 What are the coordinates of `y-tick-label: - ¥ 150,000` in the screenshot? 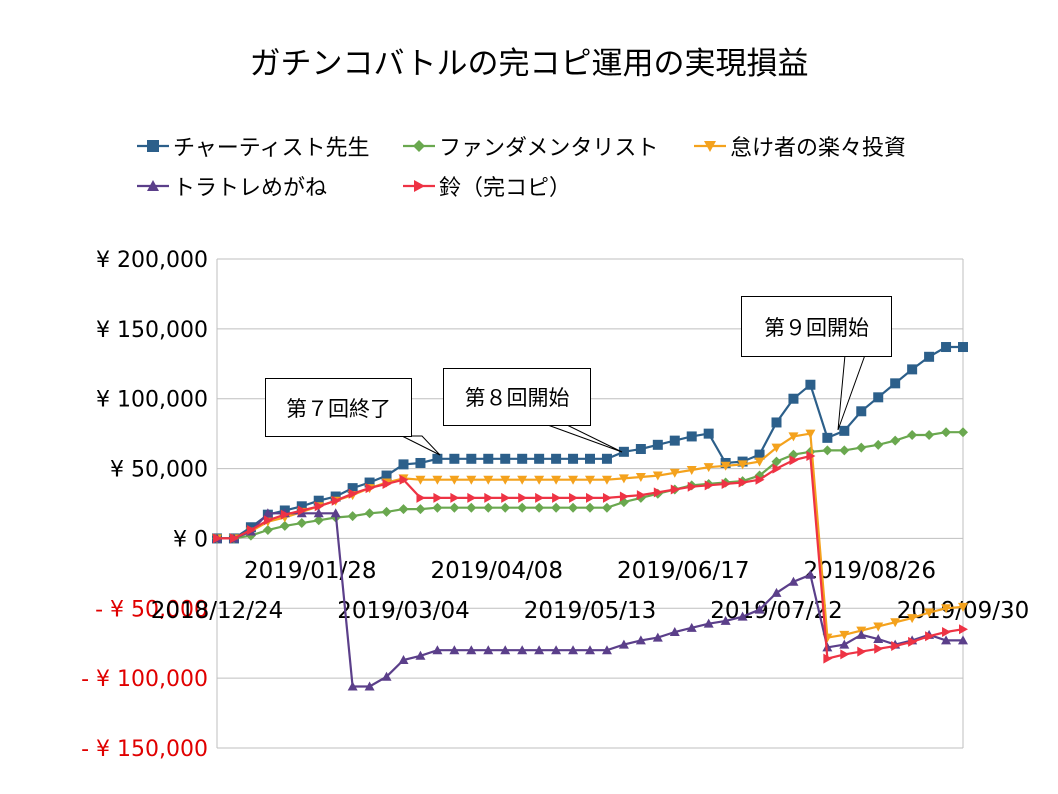 It's located at (144, 749).